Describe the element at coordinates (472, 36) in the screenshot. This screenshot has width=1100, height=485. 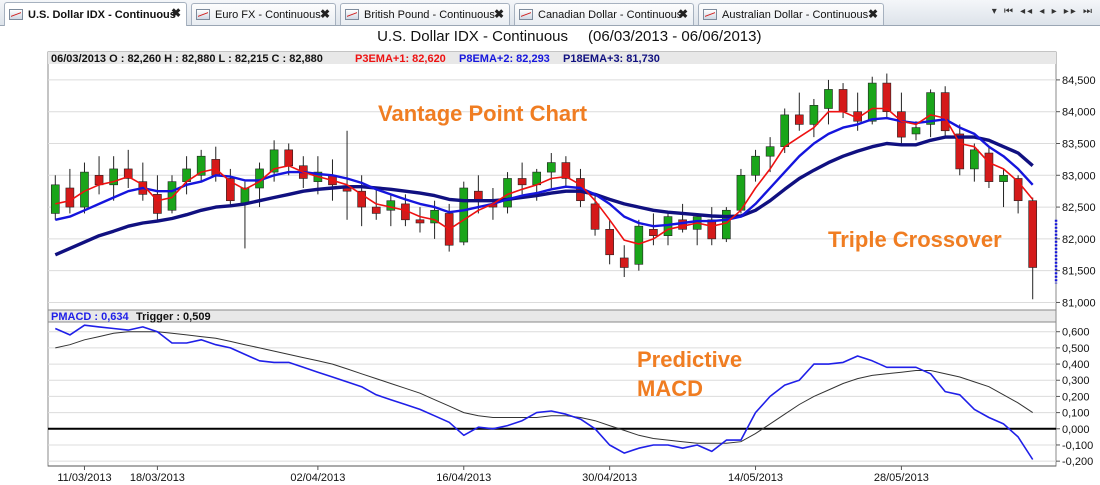
I see `chart-title: U.S. Dollar IDX - Continuous` at that location.